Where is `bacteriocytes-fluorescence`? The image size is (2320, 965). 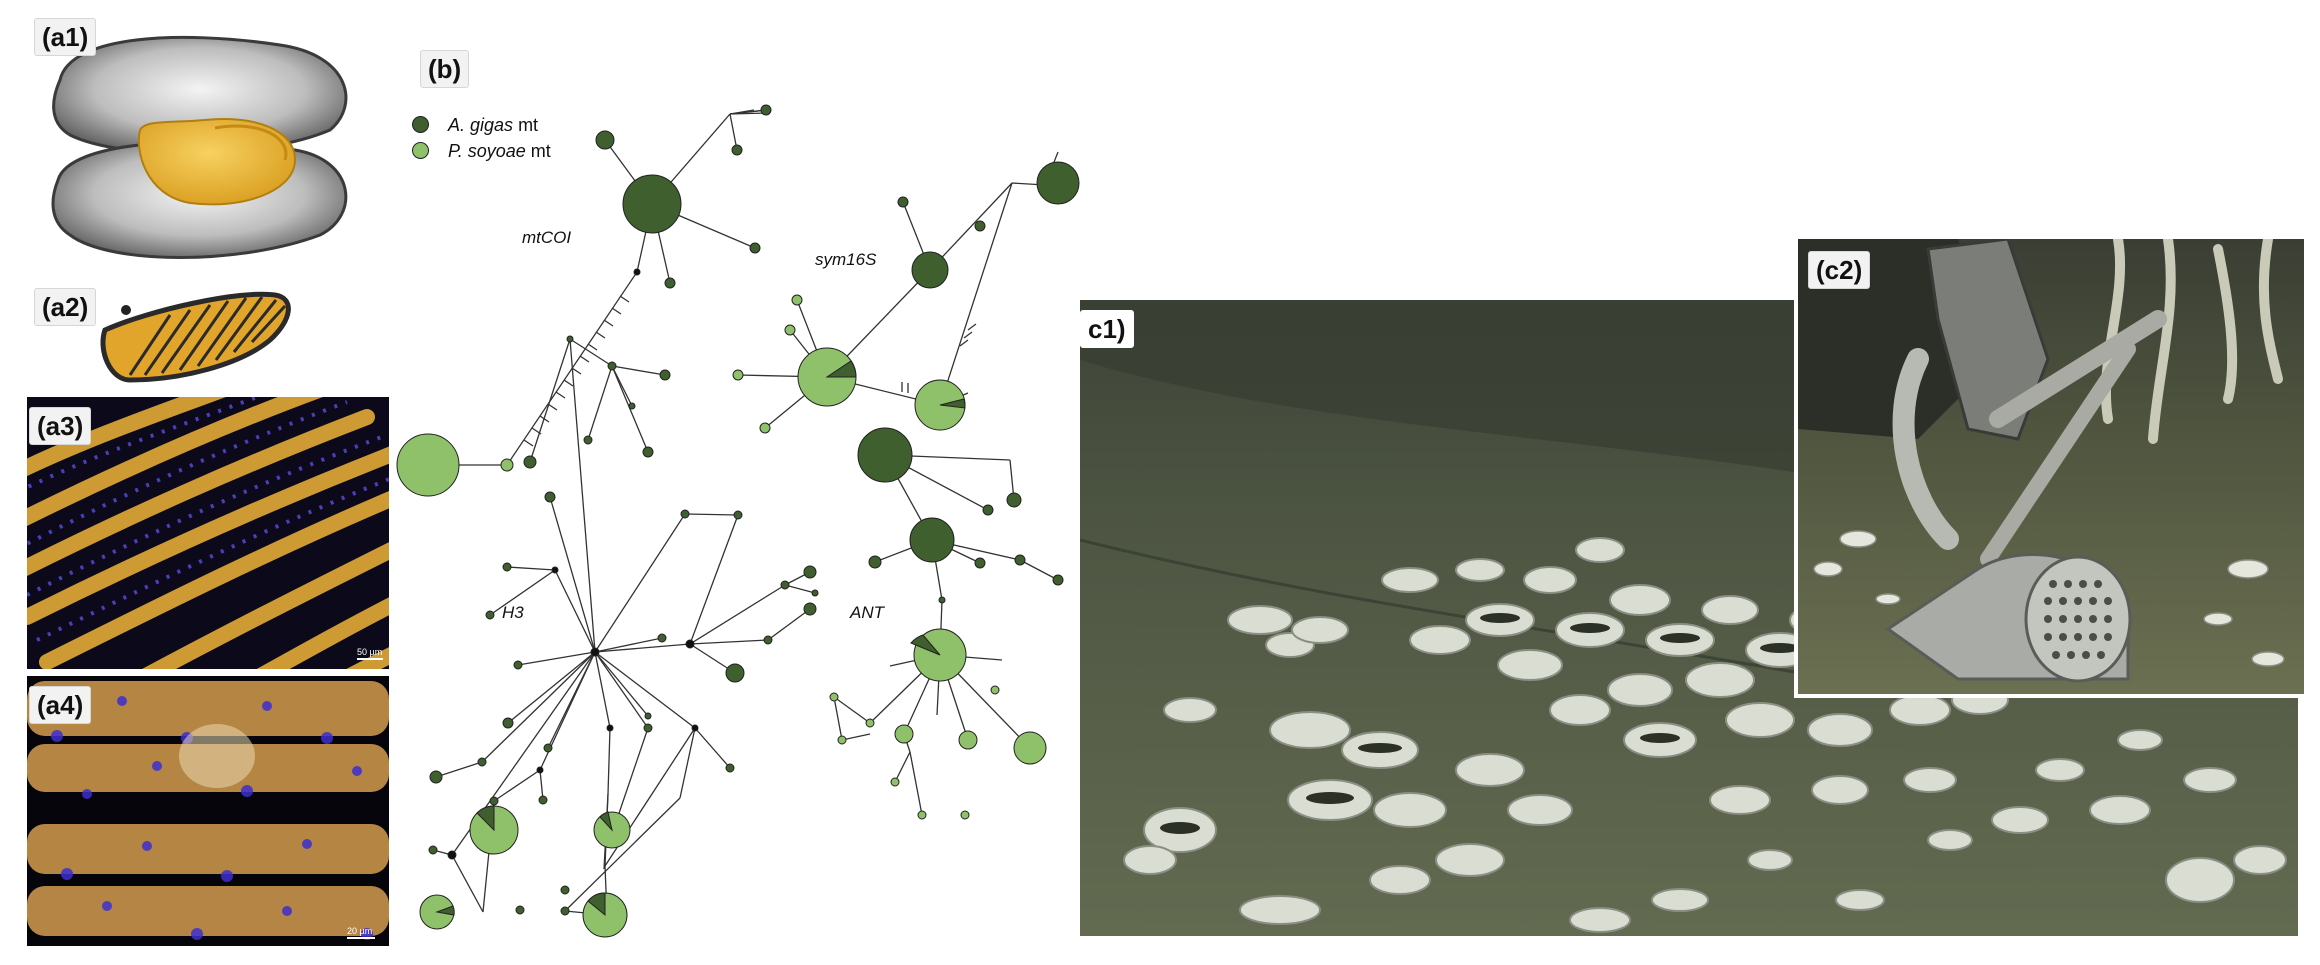 bacteriocytes-fluorescence is located at coordinates (208, 810).